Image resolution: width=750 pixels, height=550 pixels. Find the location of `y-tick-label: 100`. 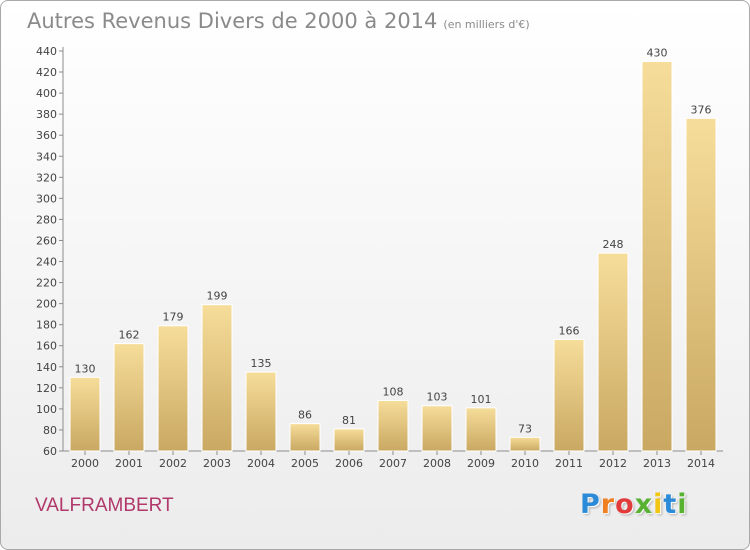

y-tick-label: 100 is located at coordinates (46, 409).